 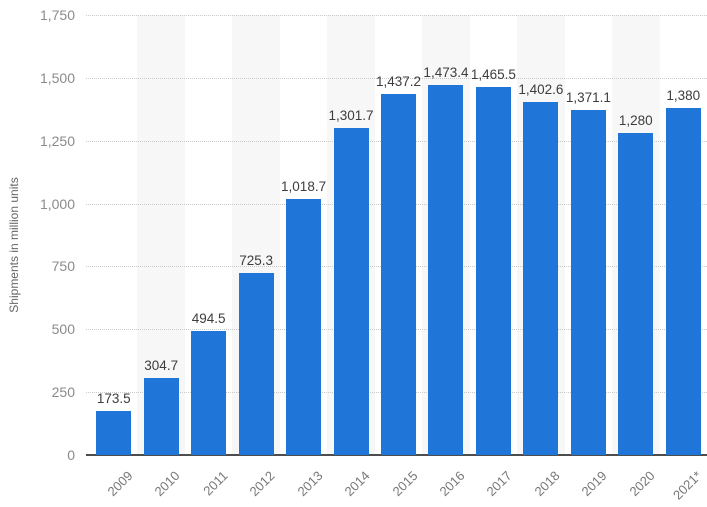 What do you see at coordinates (304, 186) in the screenshot?
I see `bar-value-label: 1,018.7` at bounding box center [304, 186].